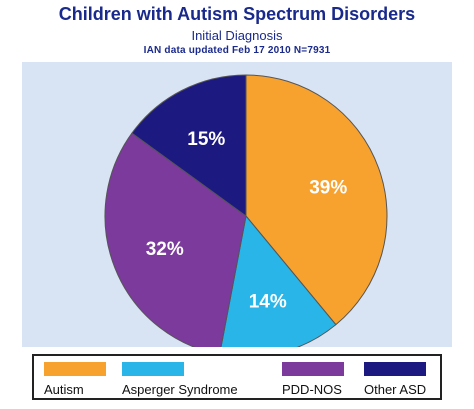 Image resolution: width=474 pixels, height=409 pixels. What do you see at coordinates (312, 389) in the screenshot?
I see `legend-label-pdd-nos: PDD-NOS` at bounding box center [312, 389].